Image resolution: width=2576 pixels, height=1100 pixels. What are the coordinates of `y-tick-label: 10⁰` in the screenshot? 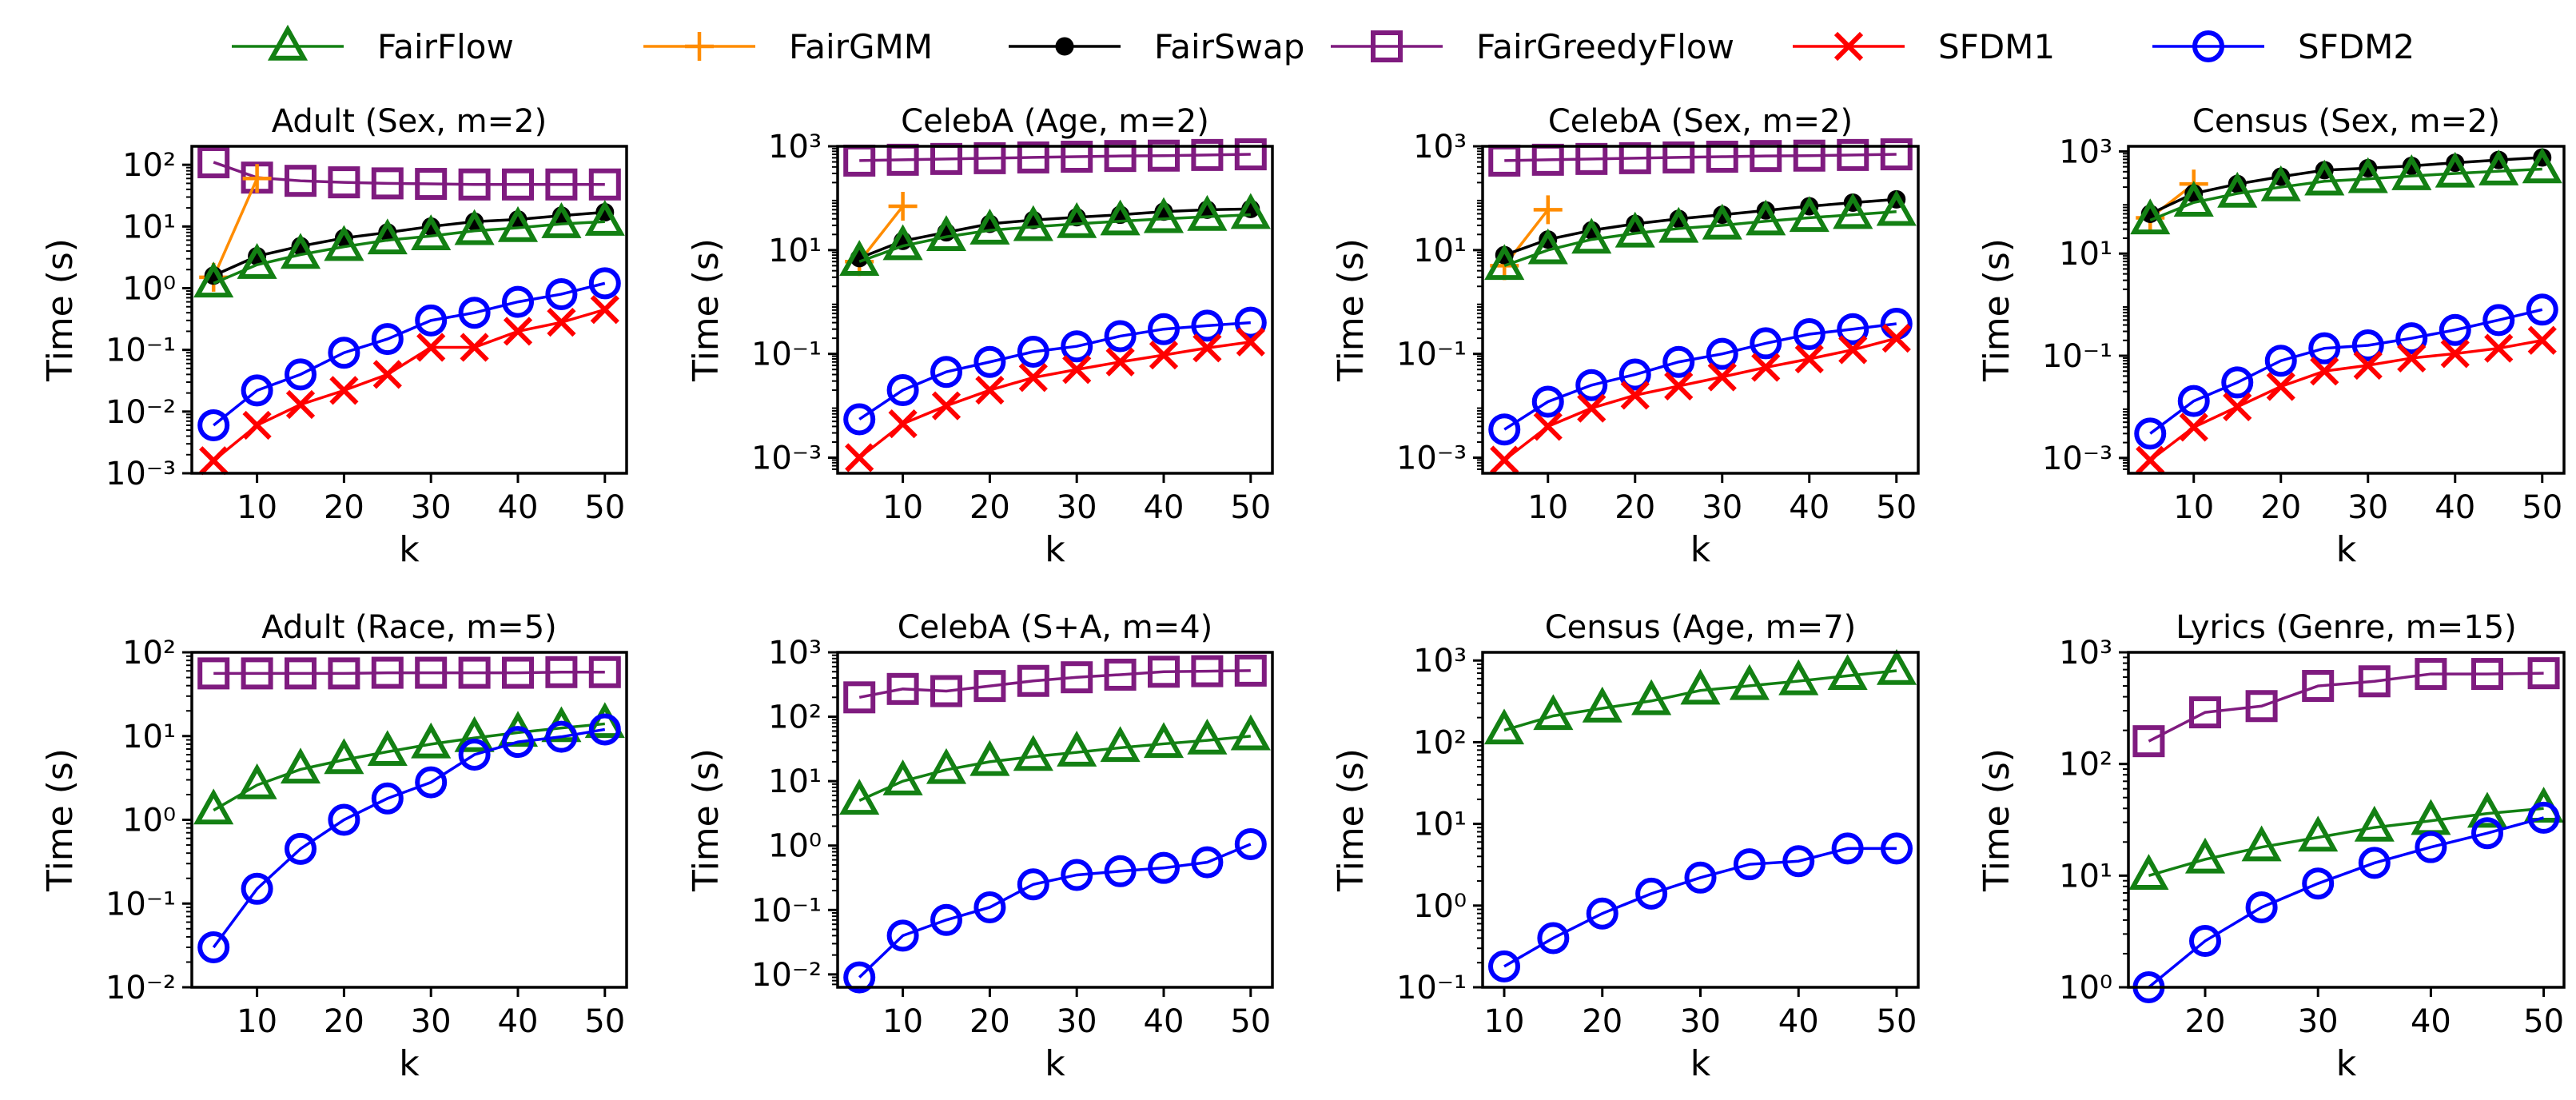 It's located at (149, 821).